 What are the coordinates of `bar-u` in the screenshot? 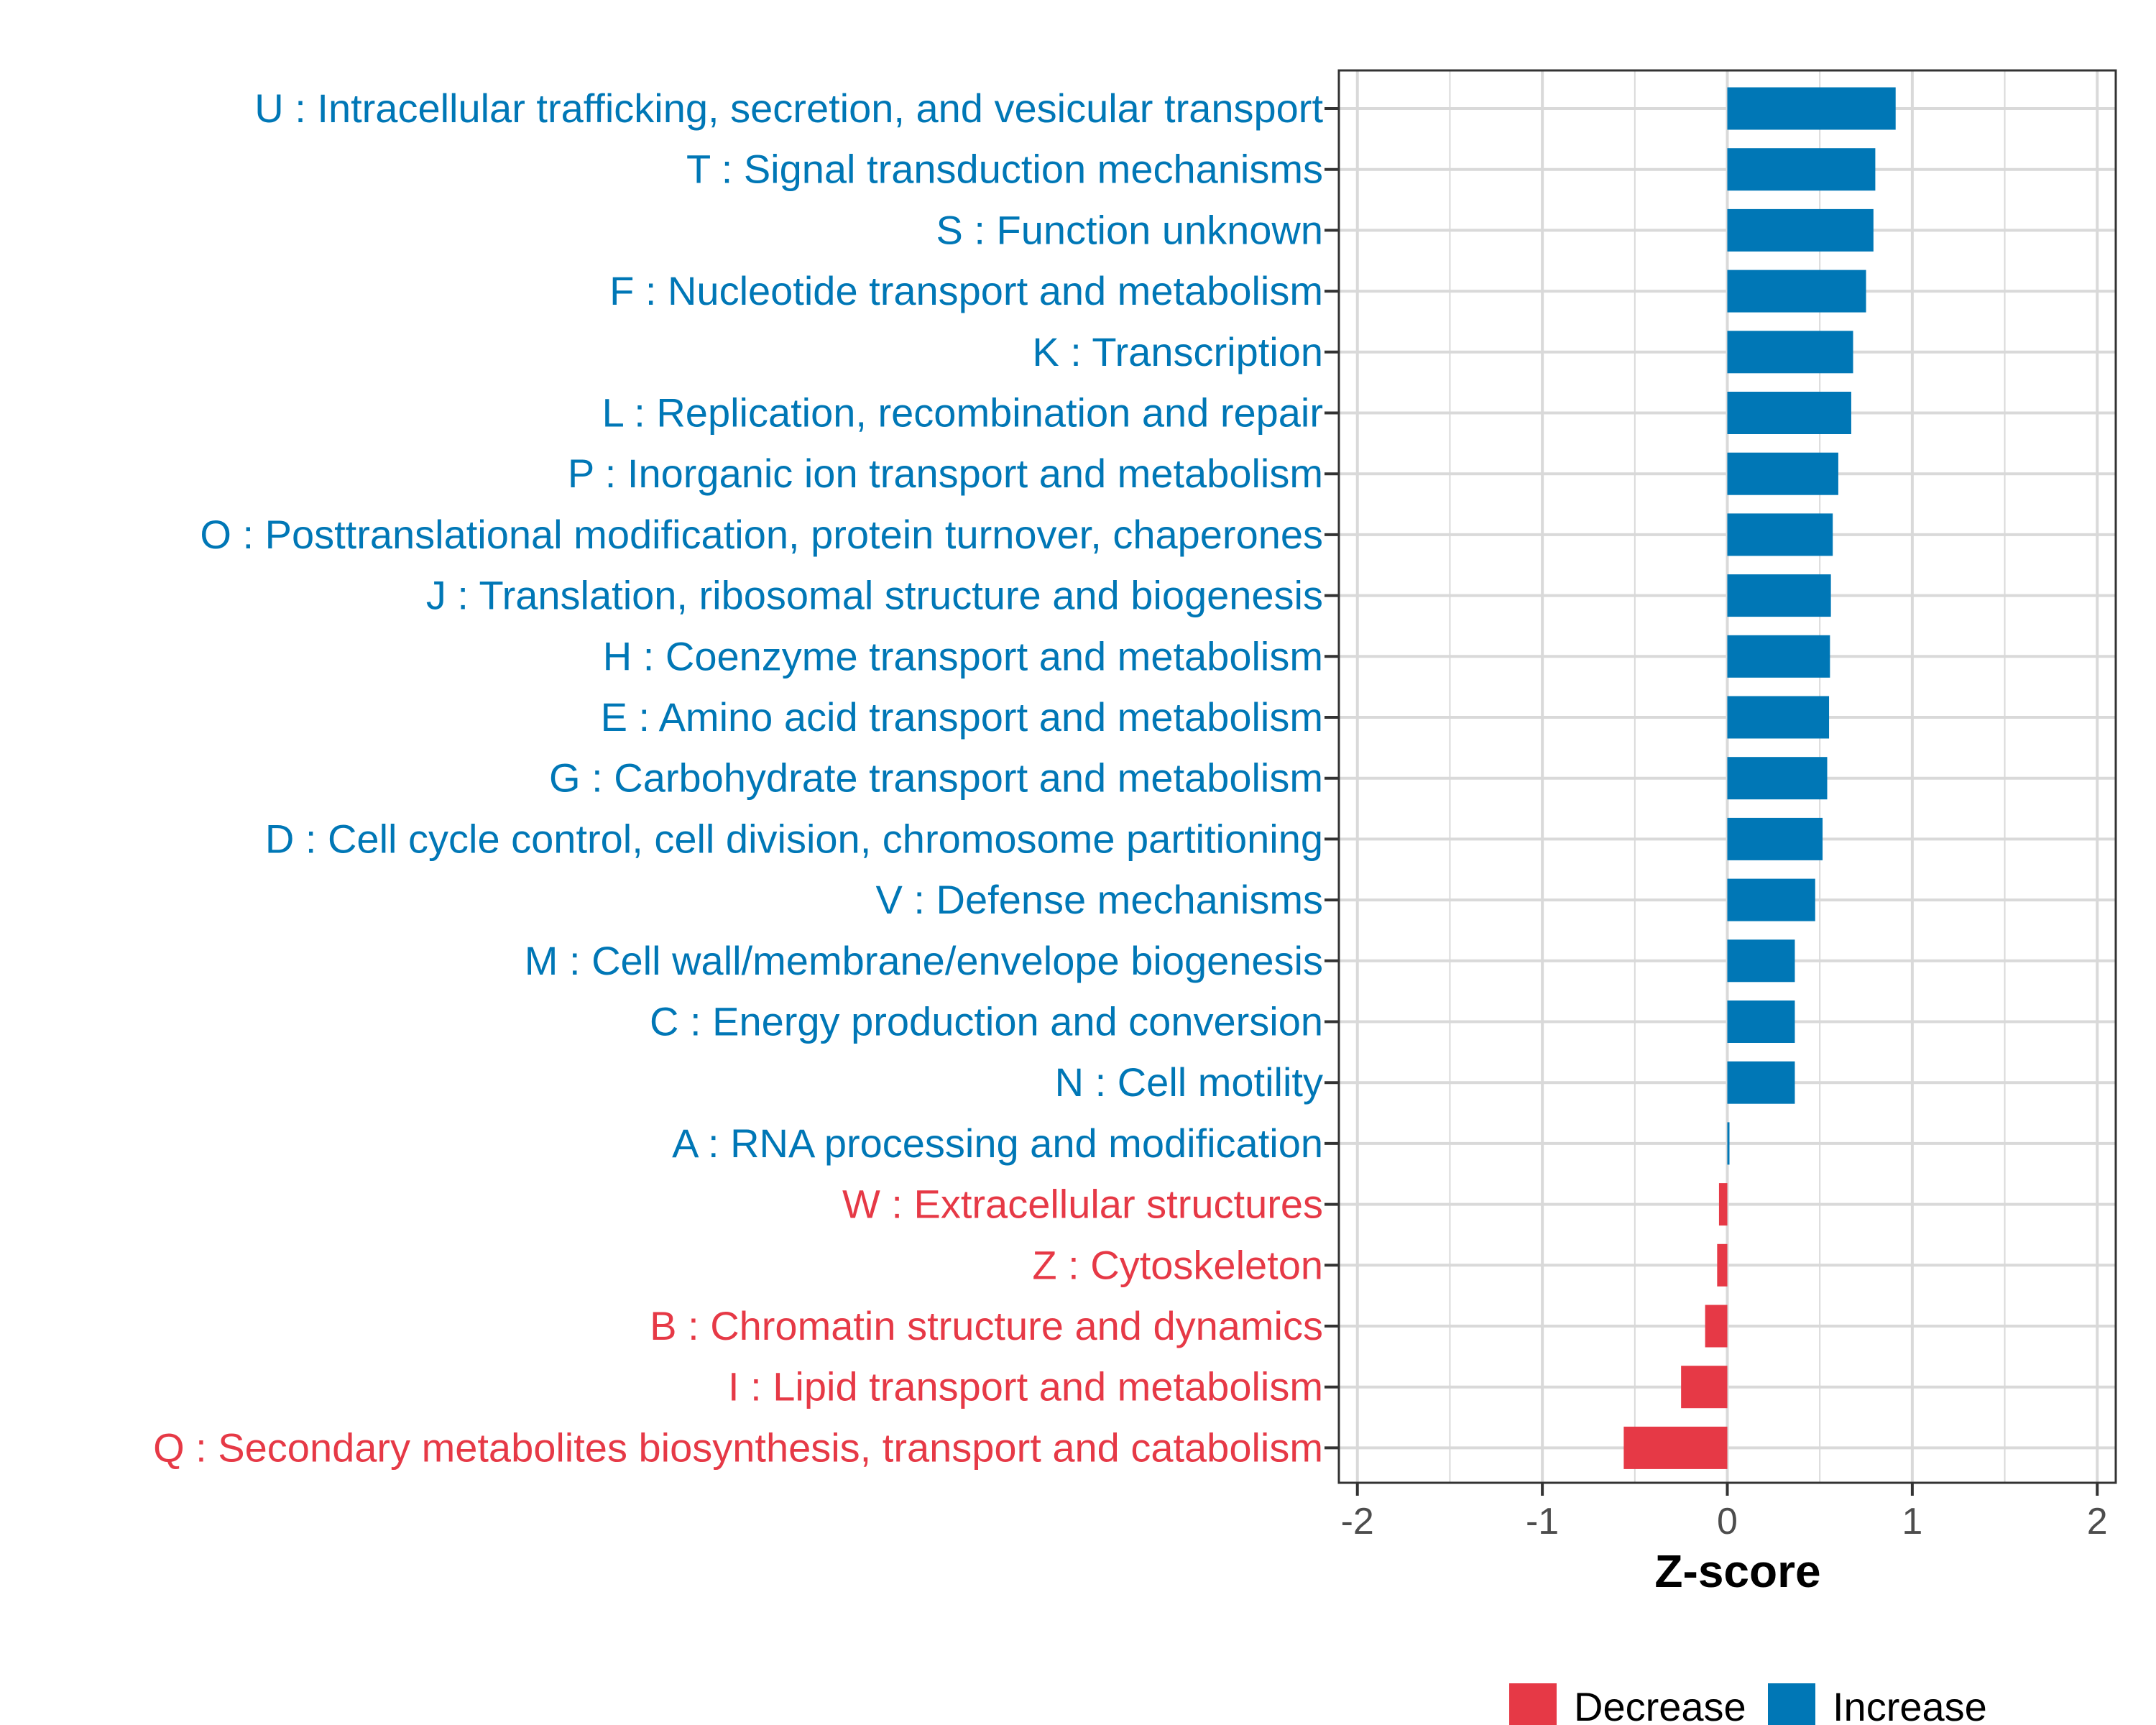 It's located at (1811, 108).